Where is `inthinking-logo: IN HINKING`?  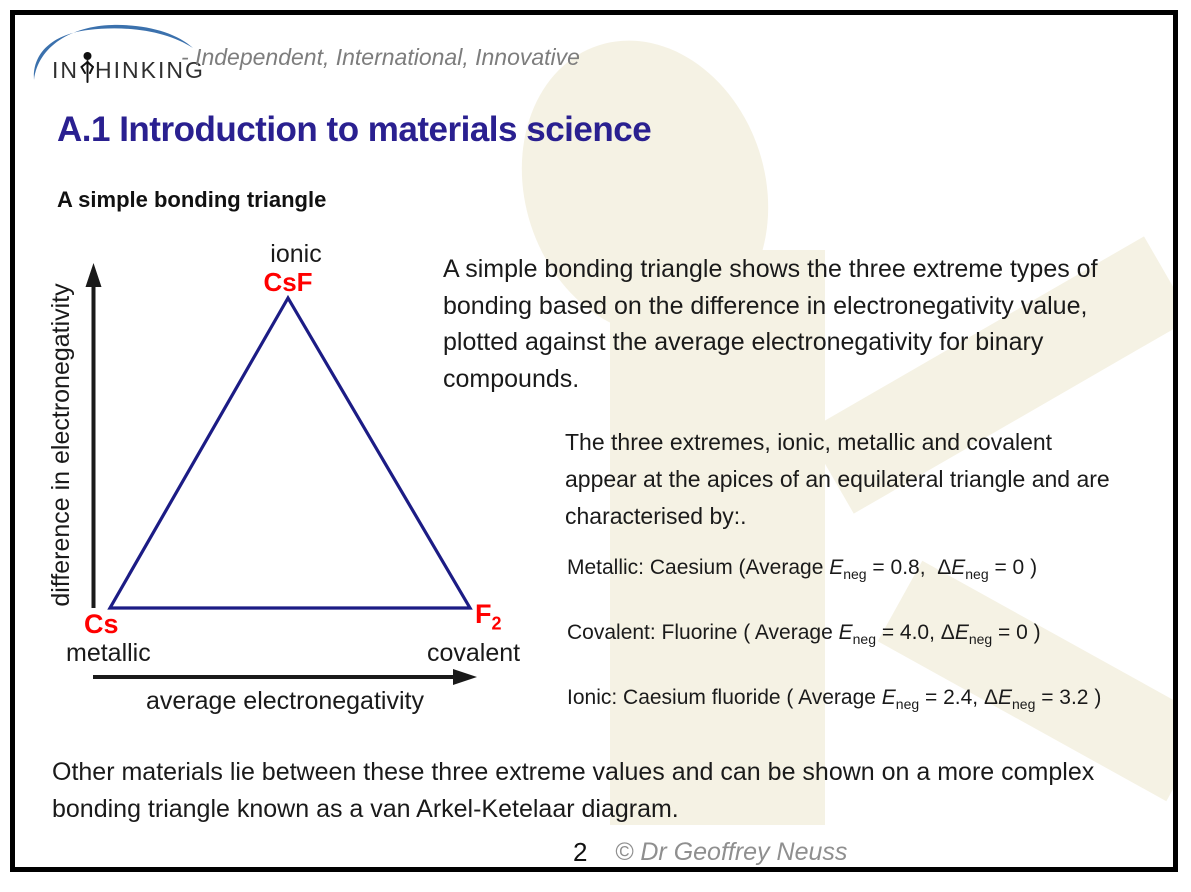 inthinking-logo: IN HINKING is located at coordinates (128, 67).